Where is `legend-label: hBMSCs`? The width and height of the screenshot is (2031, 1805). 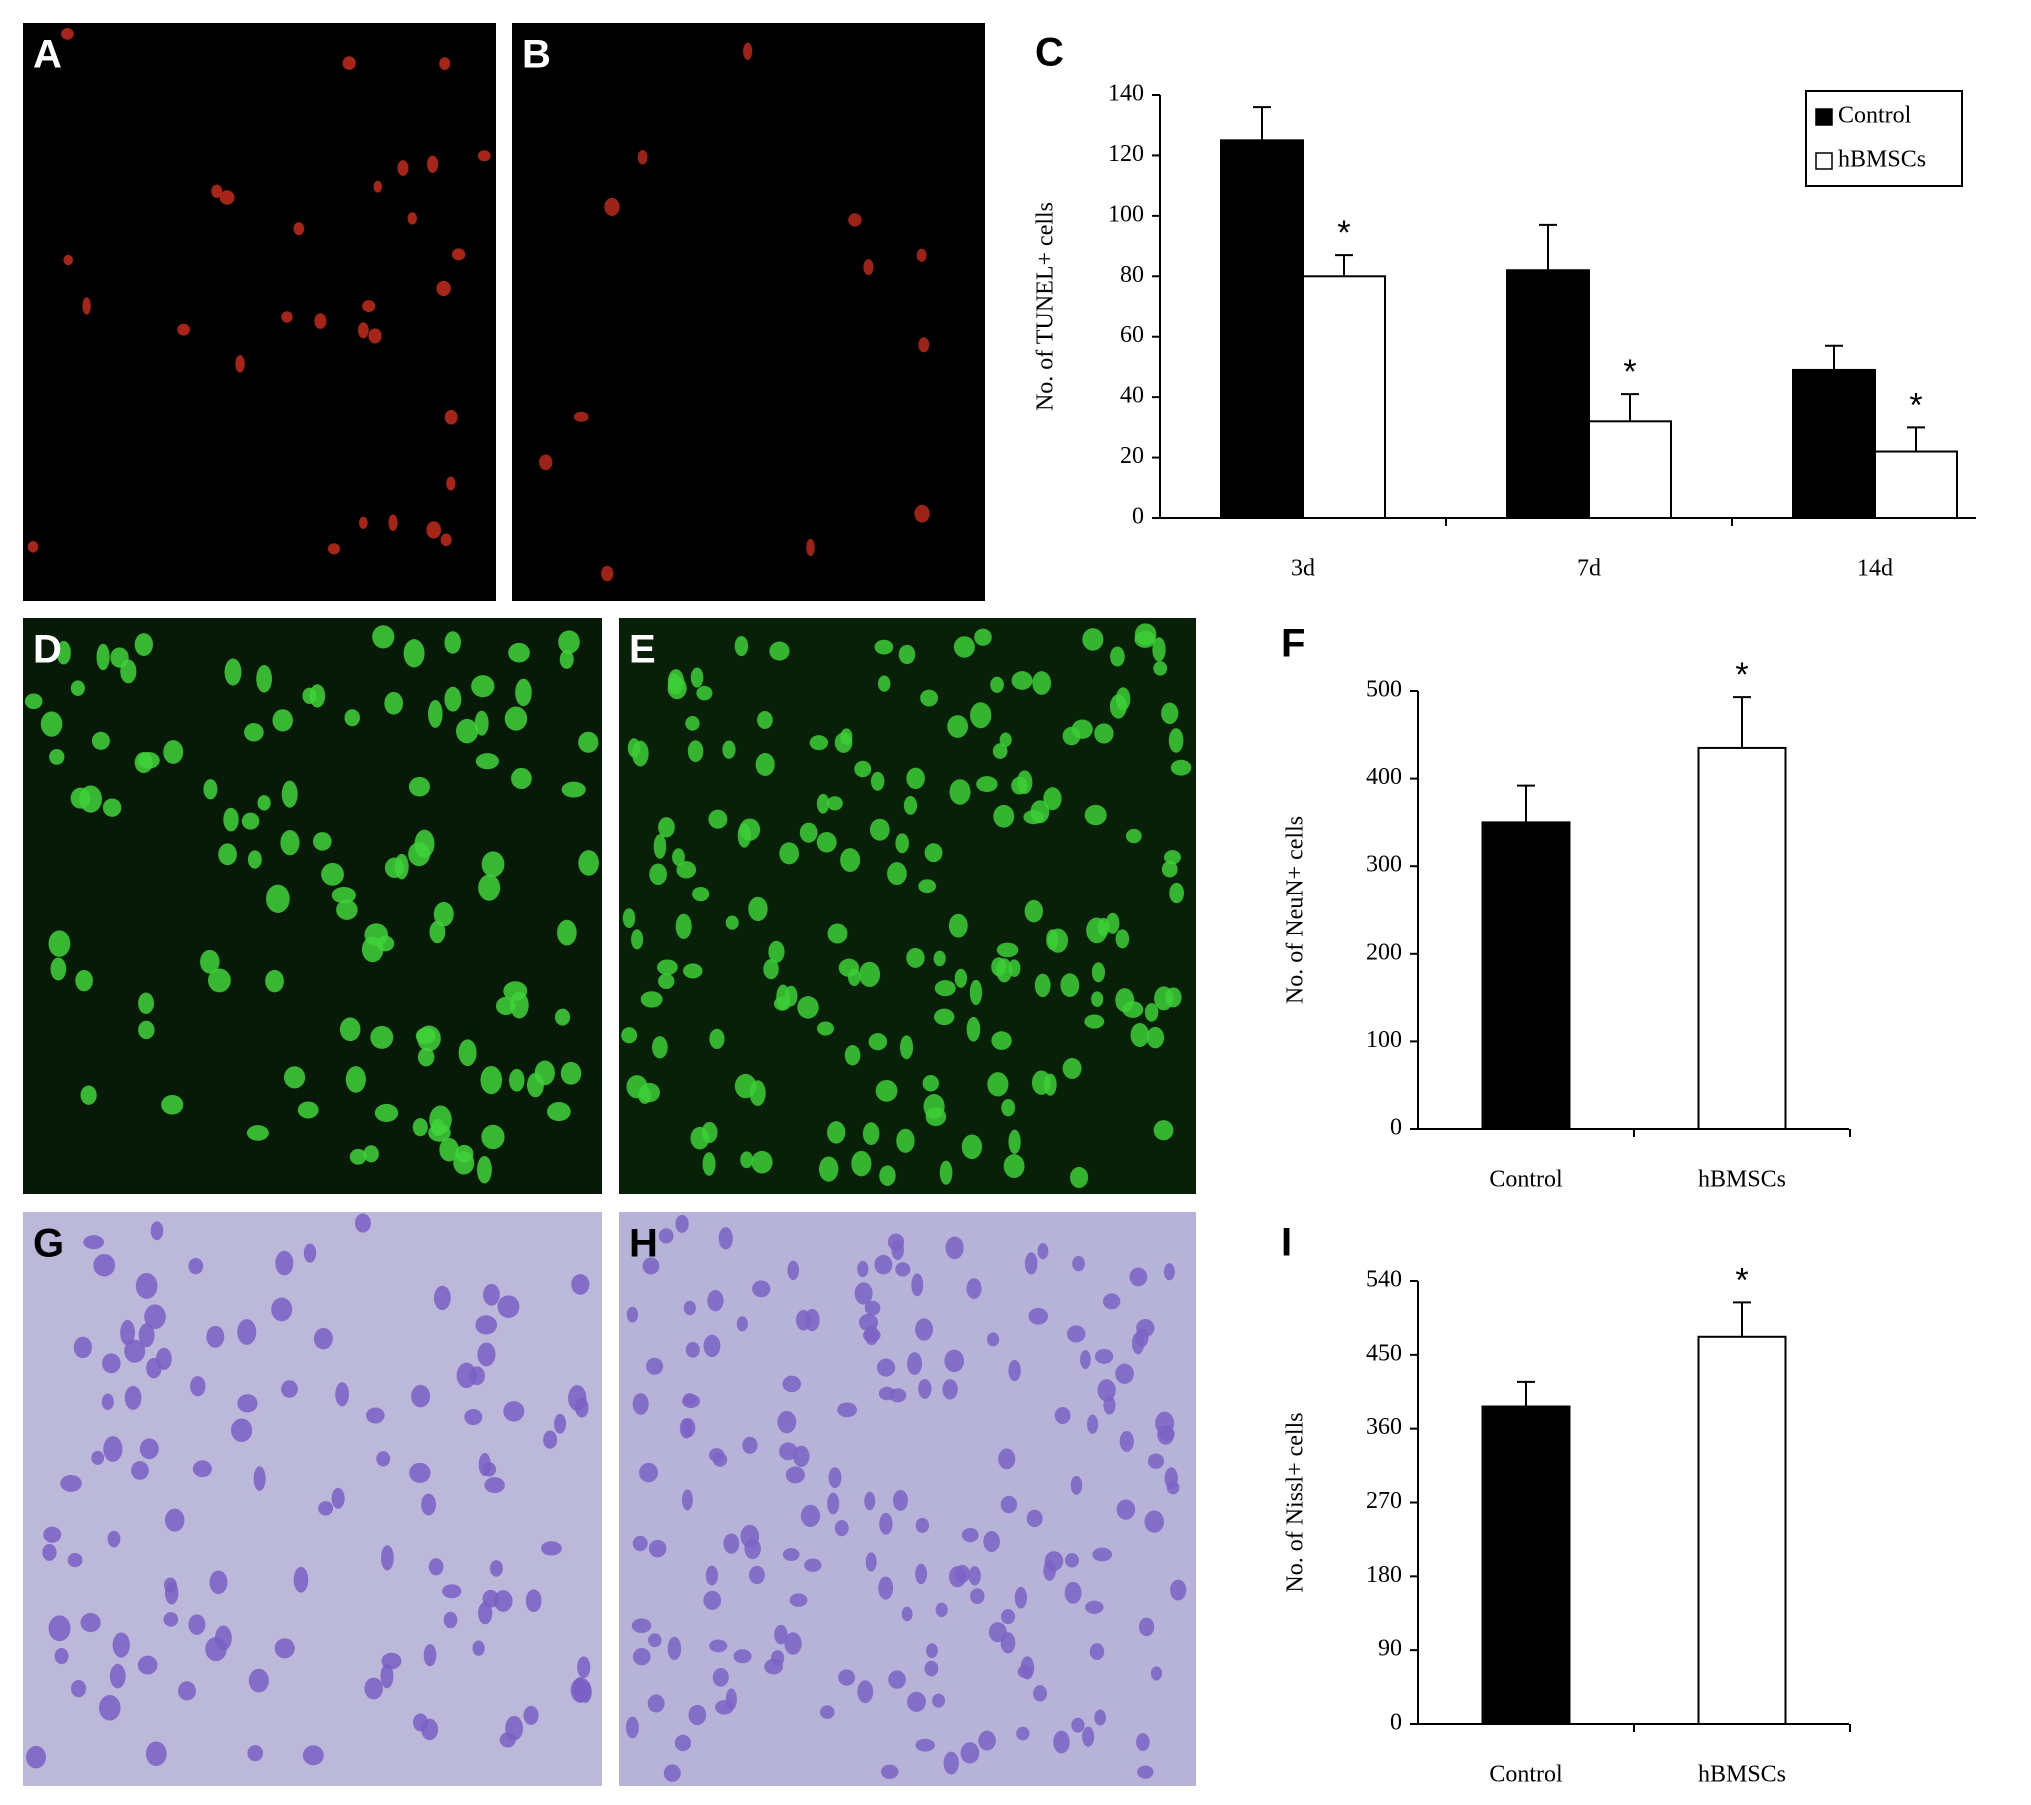
legend-label: hBMSCs is located at coordinates (1882, 160).